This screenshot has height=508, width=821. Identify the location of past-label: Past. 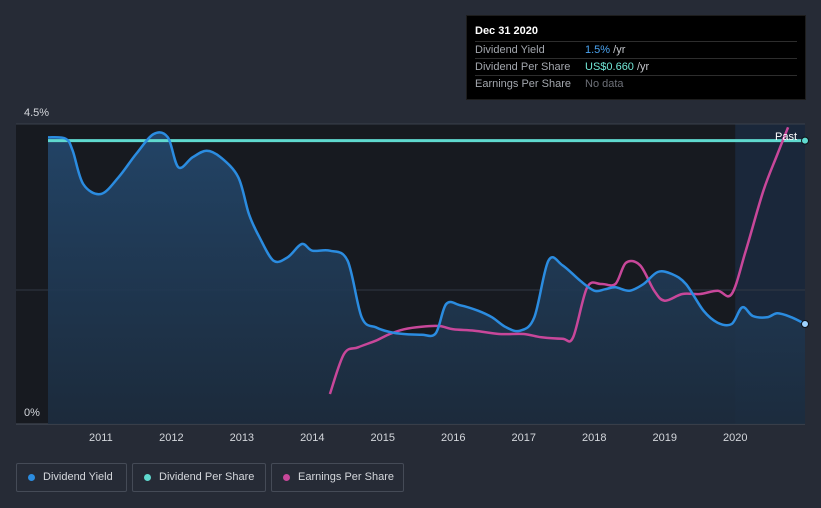
(786, 137).